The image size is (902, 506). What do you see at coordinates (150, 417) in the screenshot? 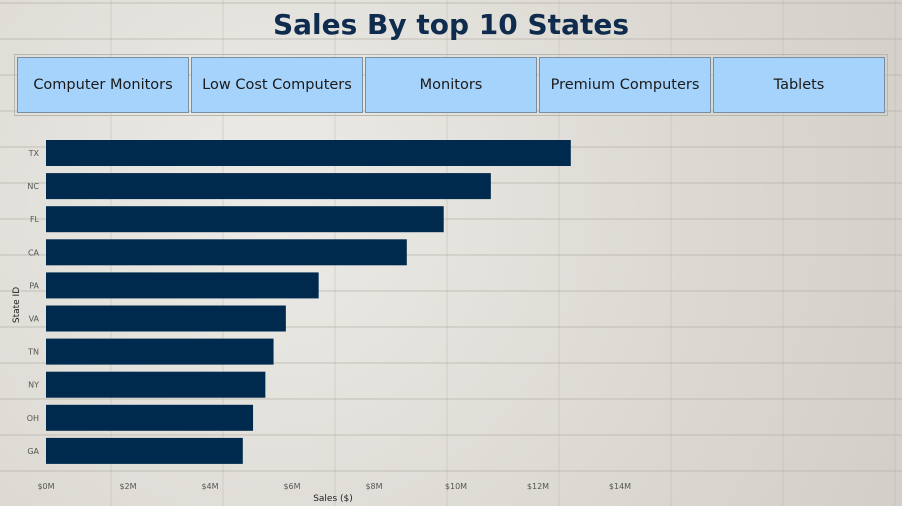
I see `bar-oh` at bounding box center [150, 417].